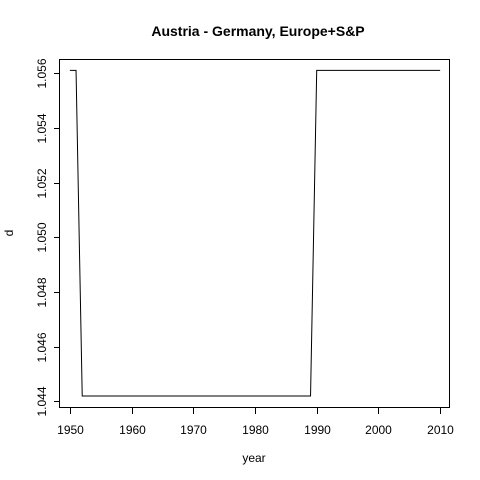  I want to click on y-axis-label: d, so click(9, 233).